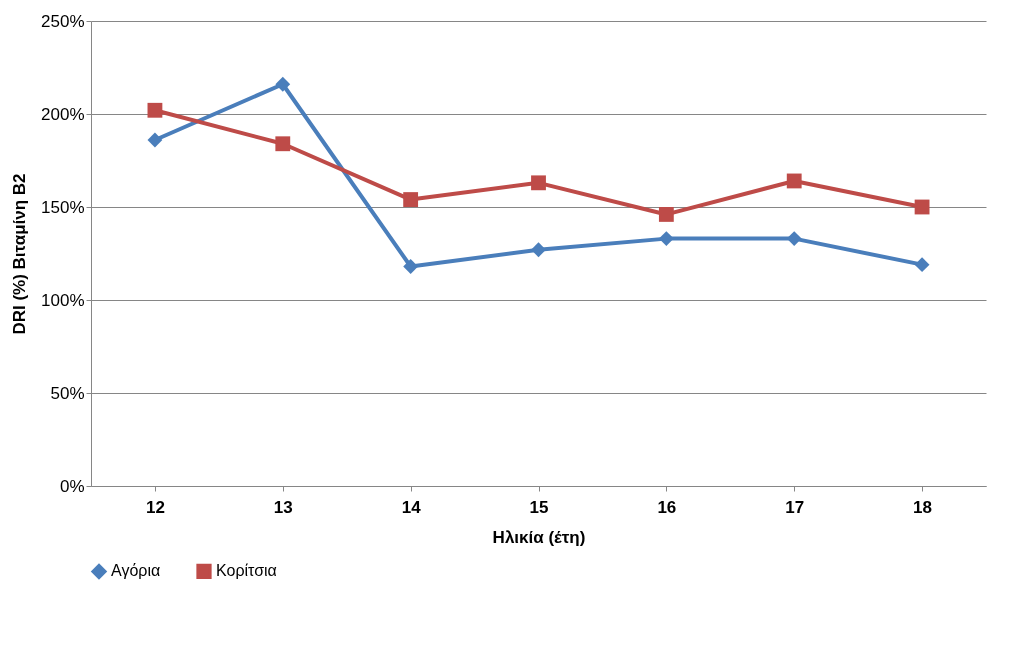 This screenshot has width=1027, height=647. What do you see at coordinates (539, 507) in the screenshot?
I see `x-tick-label: 15` at bounding box center [539, 507].